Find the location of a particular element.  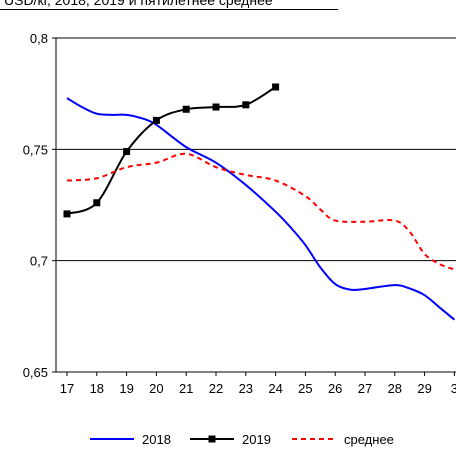

x-tick-label-1: 18 is located at coordinates (97, 388).